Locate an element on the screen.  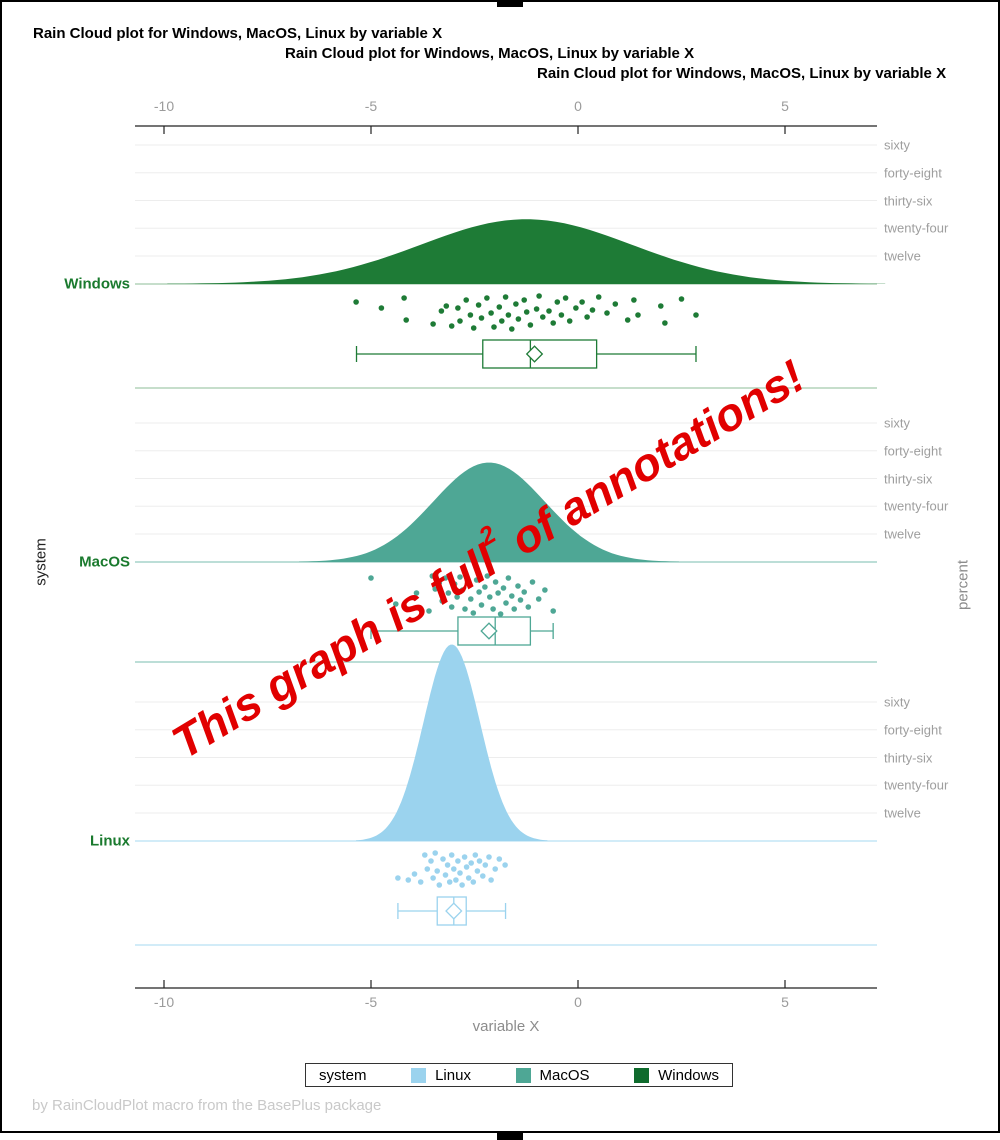
bottom-edge-marker is located at coordinates (510, 1136).